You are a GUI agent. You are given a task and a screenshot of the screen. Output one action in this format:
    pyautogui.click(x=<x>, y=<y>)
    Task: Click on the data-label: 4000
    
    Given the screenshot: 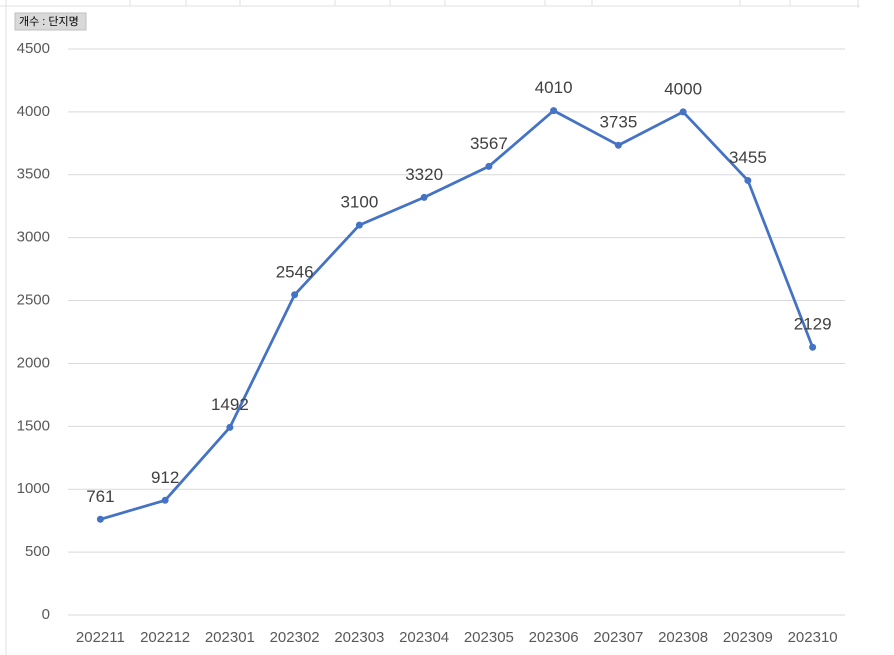 What is the action you would take?
    pyautogui.click(x=683, y=88)
    